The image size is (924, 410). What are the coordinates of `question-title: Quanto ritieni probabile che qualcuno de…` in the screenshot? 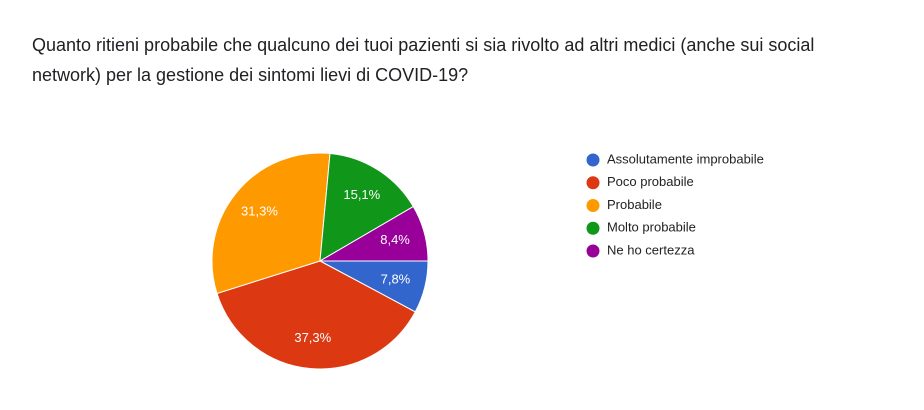 It's located at (423, 60).